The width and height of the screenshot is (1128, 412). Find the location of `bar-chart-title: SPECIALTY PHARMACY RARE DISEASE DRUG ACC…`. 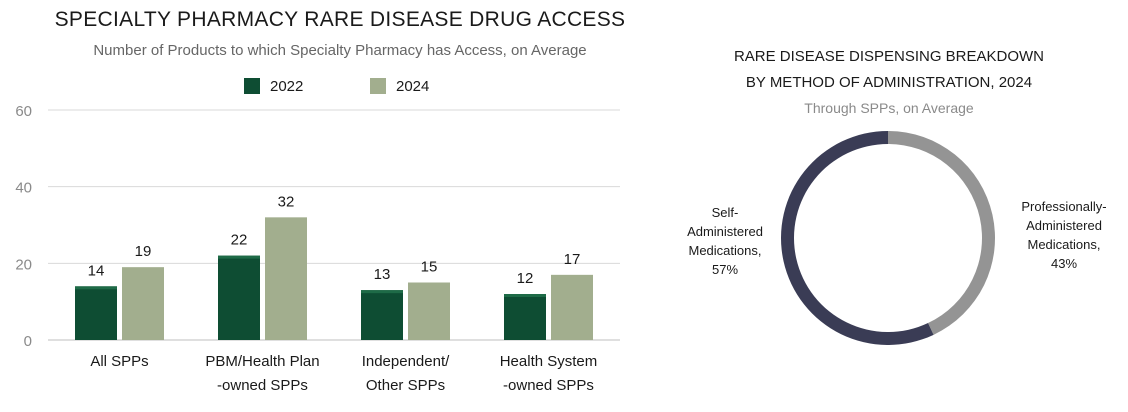

bar-chart-title: SPECIALTY PHARMACY RARE DISEASE DRUG ACC… is located at coordinates (340, 19).